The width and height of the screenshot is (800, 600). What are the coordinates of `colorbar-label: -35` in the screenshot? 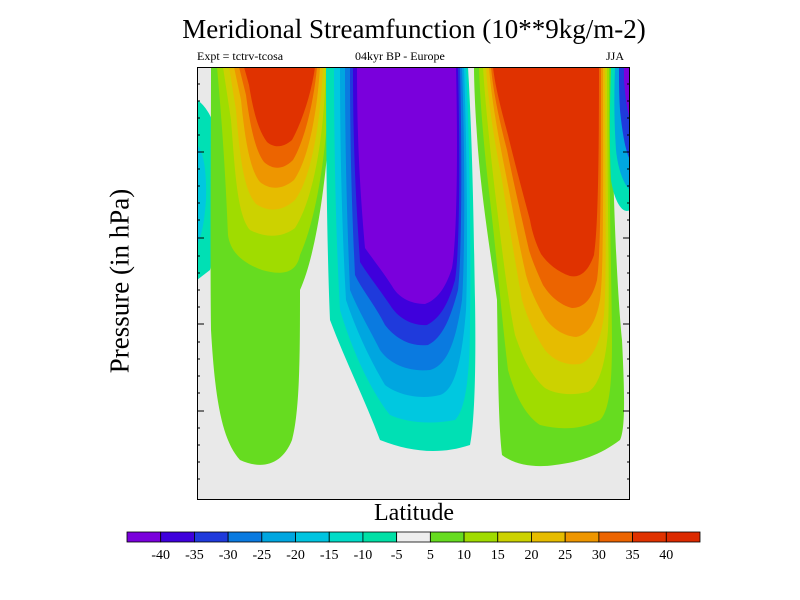 It's located at (194, 555).